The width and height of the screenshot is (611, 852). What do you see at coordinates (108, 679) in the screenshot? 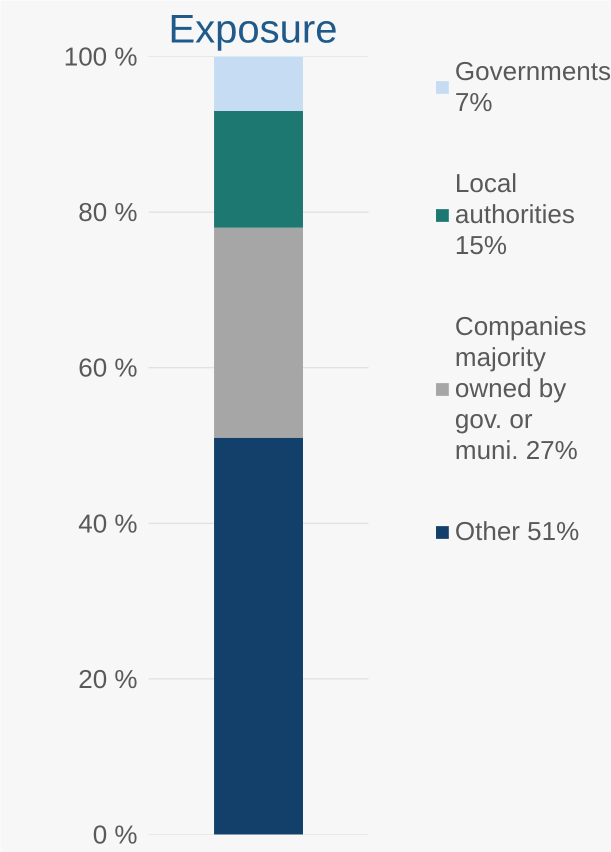
I see `y-tick-label: 20 %` at bounding box center [108, 679].